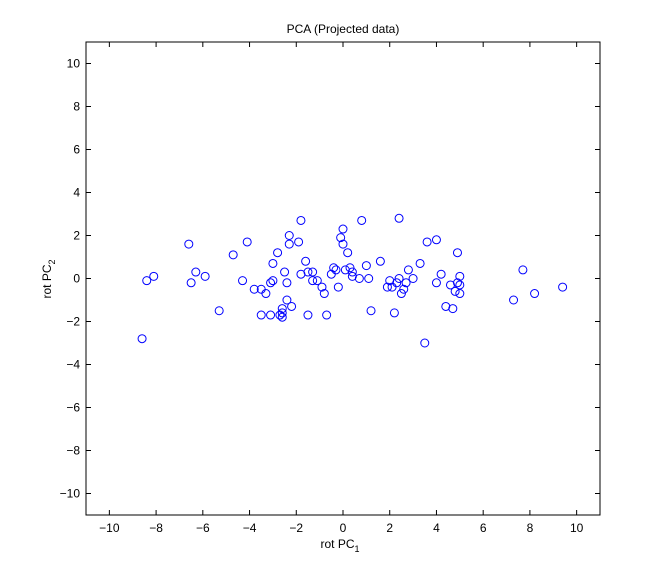 The height and width of the screenshot is (584, 664). I want to click on y-tick-label: 2, so click(76, 236).